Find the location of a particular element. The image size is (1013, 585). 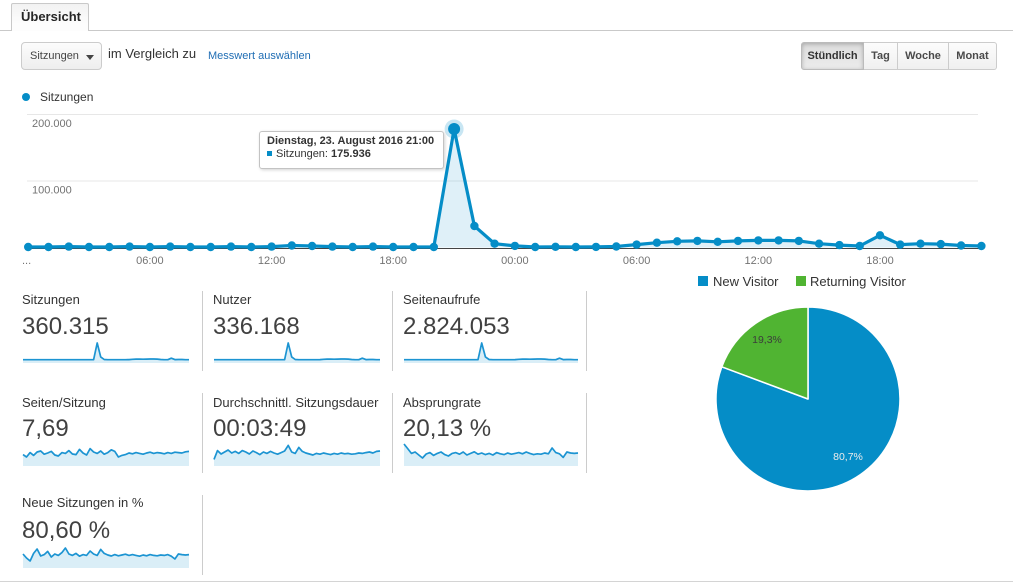

svg-text: 00:00 is located at coordinates (515, 261).